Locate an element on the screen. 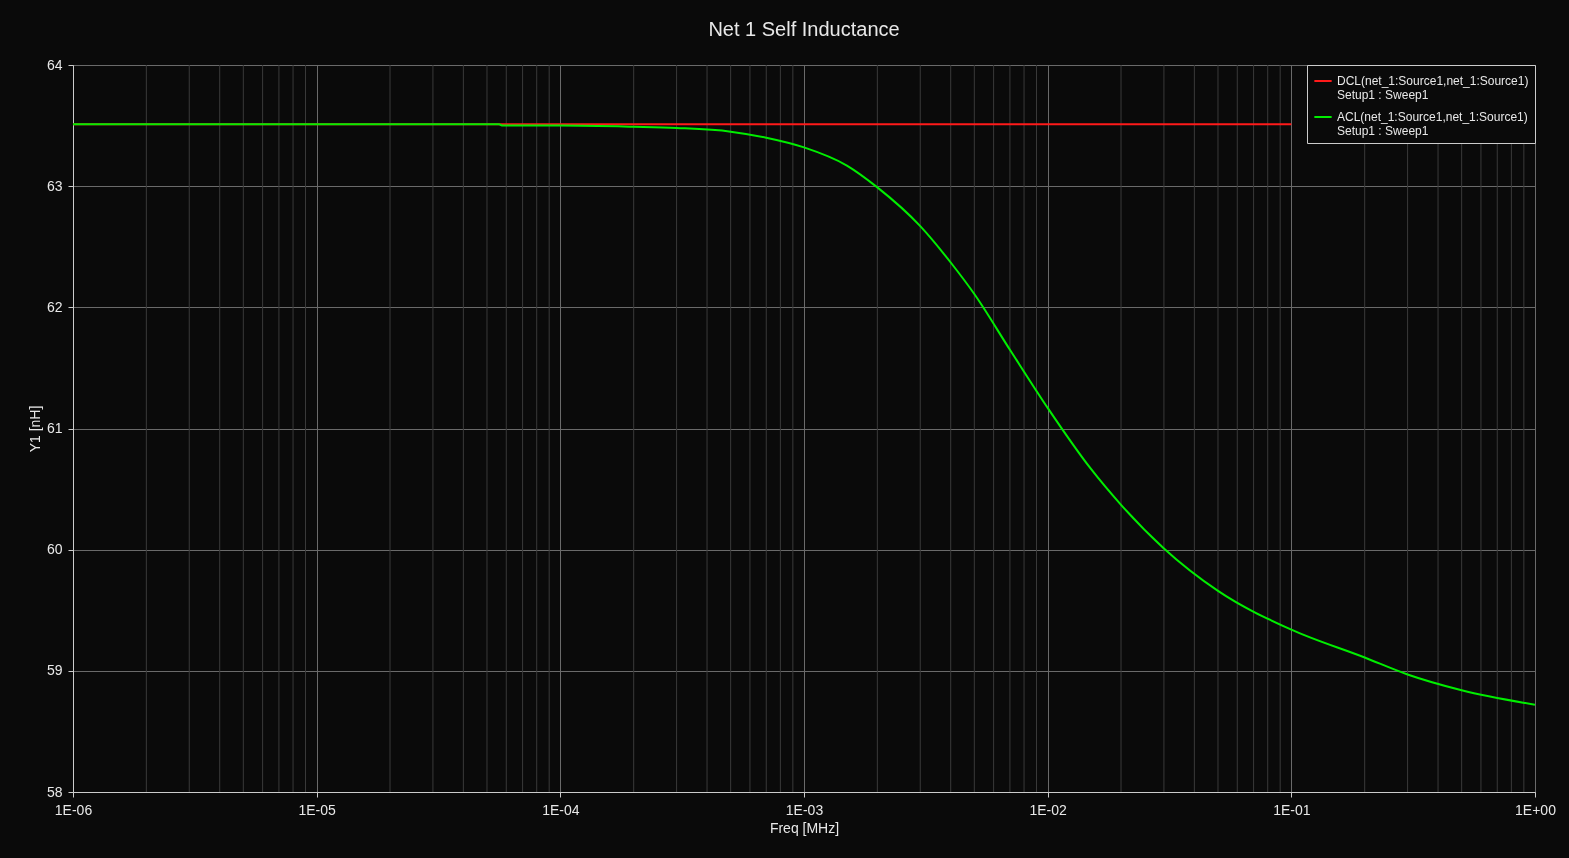  x-axis-title: Freq [MHz] is located at coordinates (804, 827).